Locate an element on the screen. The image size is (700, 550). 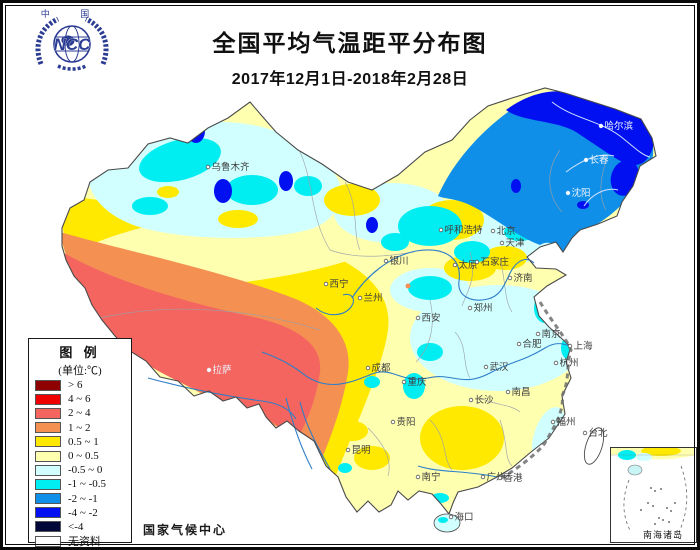
logo-country-text: 中 国 is located at coordinates (72, 13).